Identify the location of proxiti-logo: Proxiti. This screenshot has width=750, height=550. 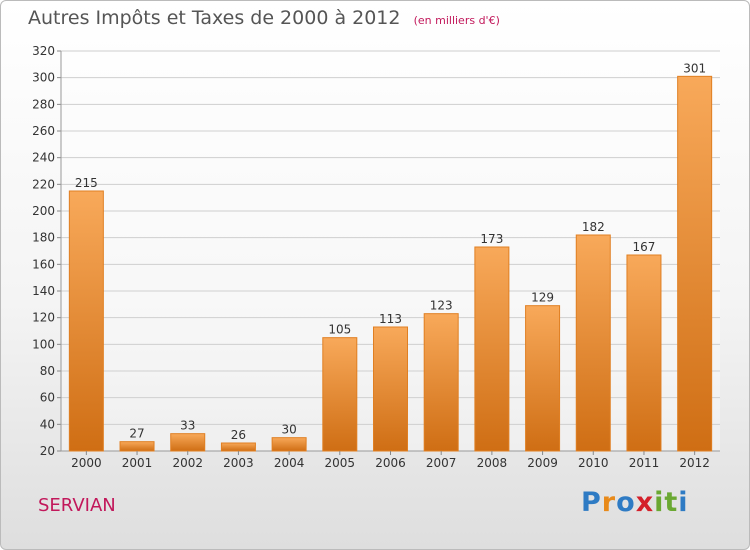
(635, 502).